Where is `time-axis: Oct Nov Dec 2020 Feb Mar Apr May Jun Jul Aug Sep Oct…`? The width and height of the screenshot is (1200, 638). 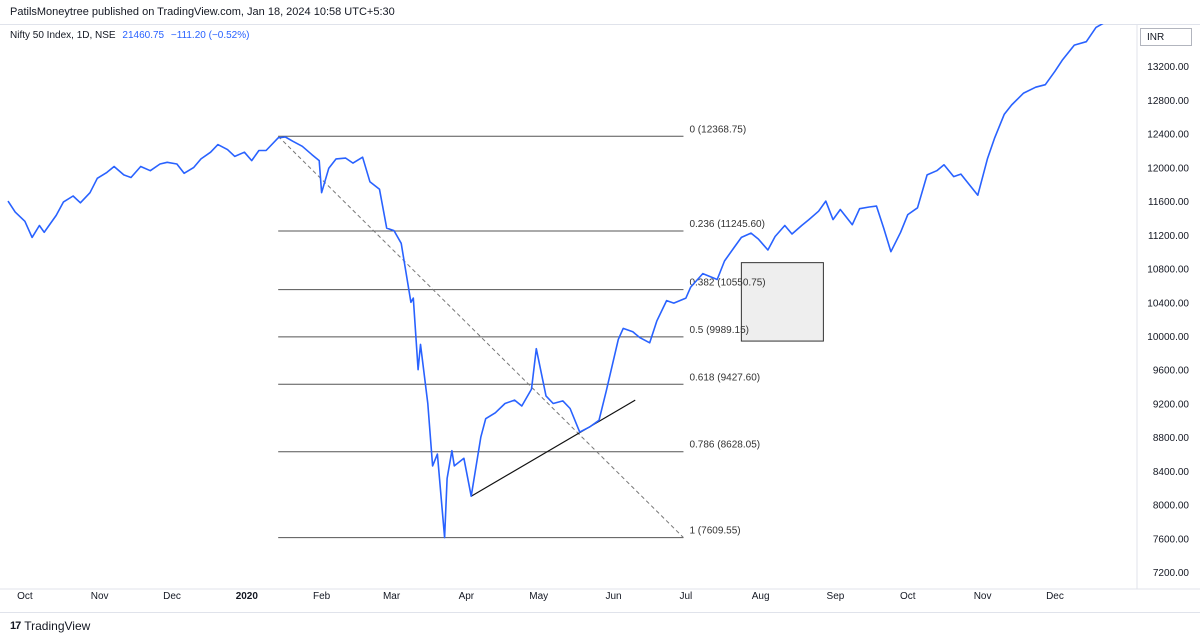
time-axis: Oct Nov Dec 2020 Feb Mar Apr May Jun Jul Aug Sep Oct… is located at coordinates (540, 596).